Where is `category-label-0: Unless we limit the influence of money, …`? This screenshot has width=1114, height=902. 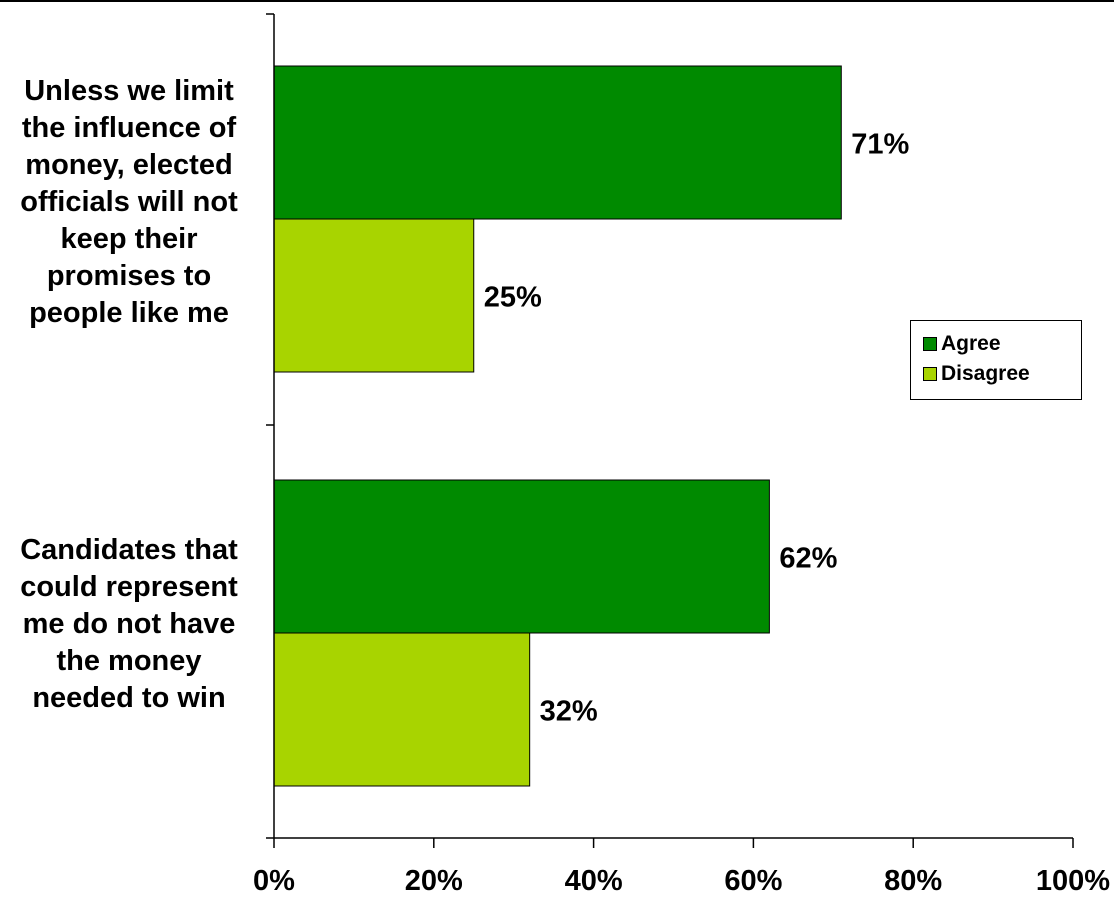
category-label-0: Unless we limit the influence of money, … is located at coordinates (129, 202).